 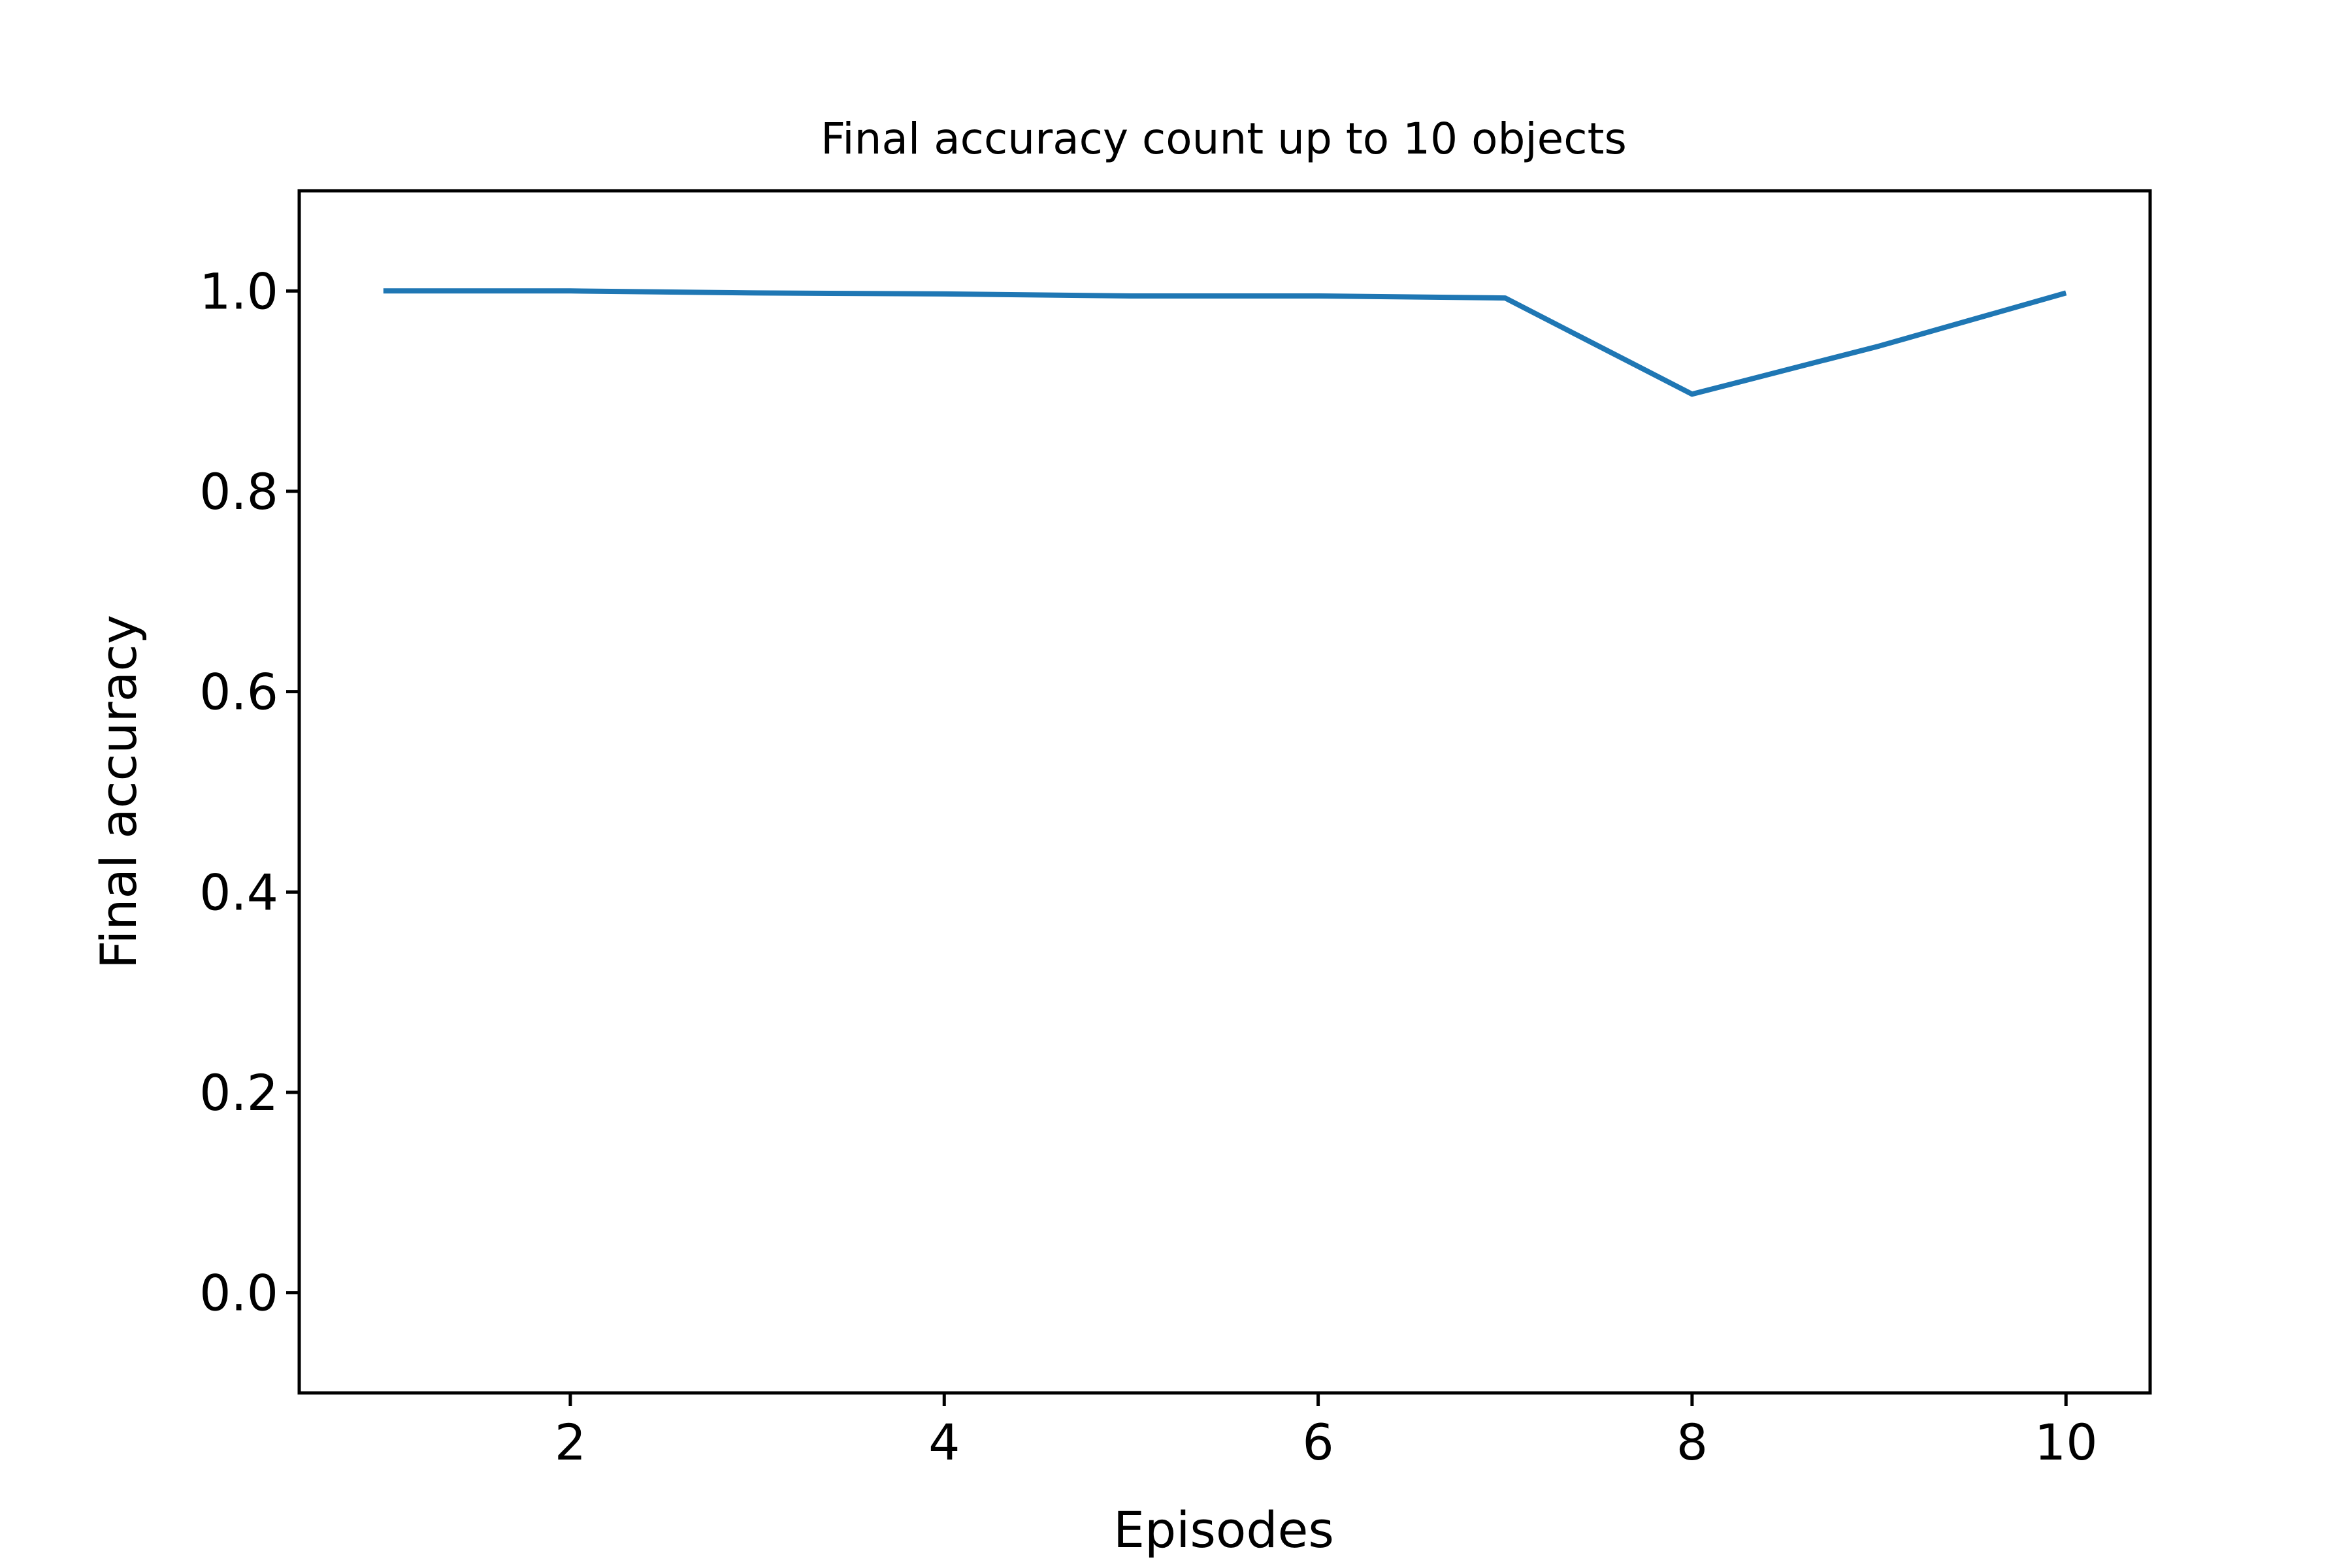 I want to click on x-axis-label: Episodes, so click(x=1223, y=1530).